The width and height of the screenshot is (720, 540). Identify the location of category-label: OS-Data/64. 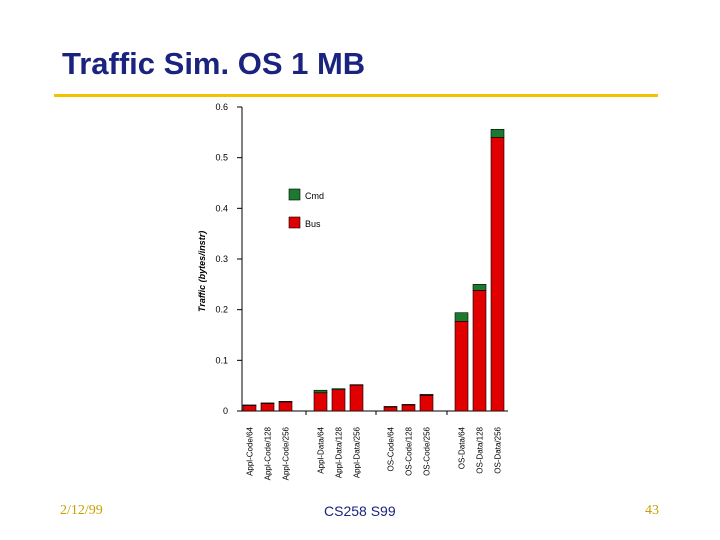
(462, 447).